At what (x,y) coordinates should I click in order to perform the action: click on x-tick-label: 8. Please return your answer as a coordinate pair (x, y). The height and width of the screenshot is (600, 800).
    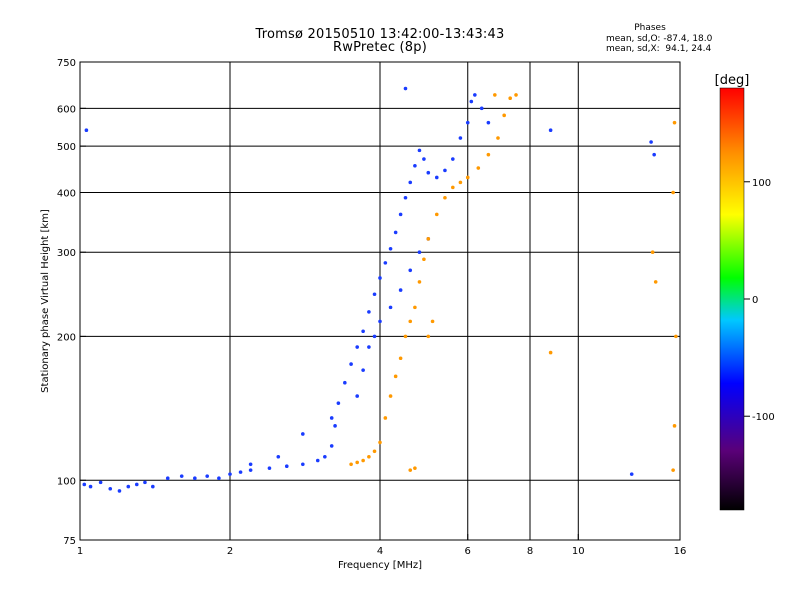
    Looking at the image, I should click on (530, 551).